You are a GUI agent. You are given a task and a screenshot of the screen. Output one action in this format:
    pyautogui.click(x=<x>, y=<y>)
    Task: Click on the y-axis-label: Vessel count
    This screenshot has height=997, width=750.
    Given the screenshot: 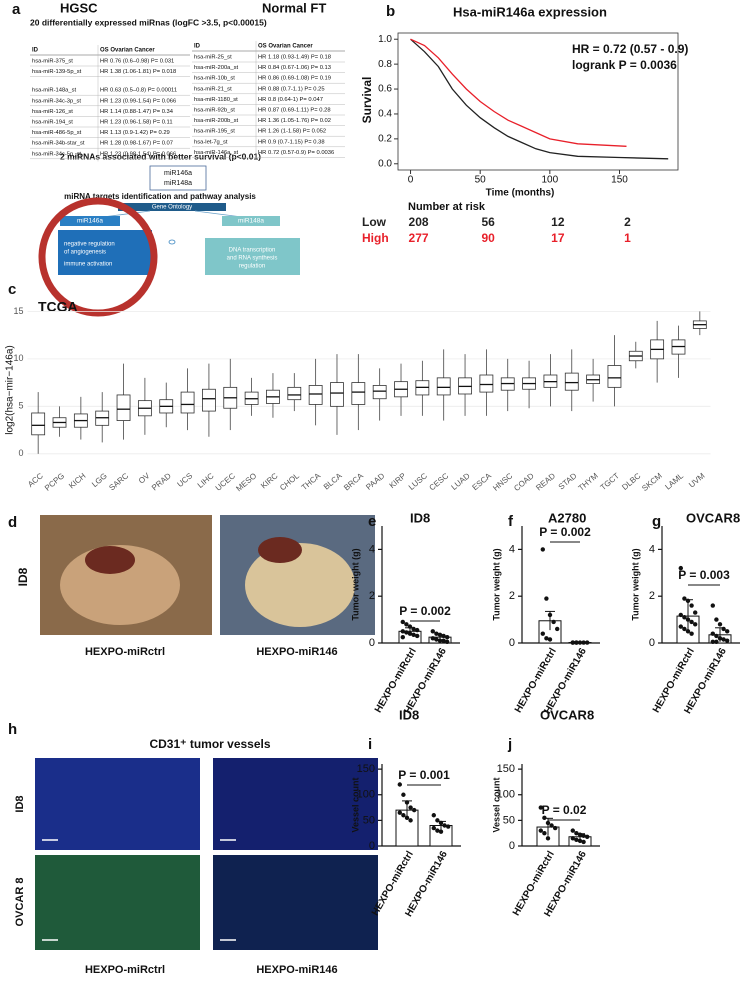 What is the action you would take?
    pyautogui.click(x=496, y=804)
    